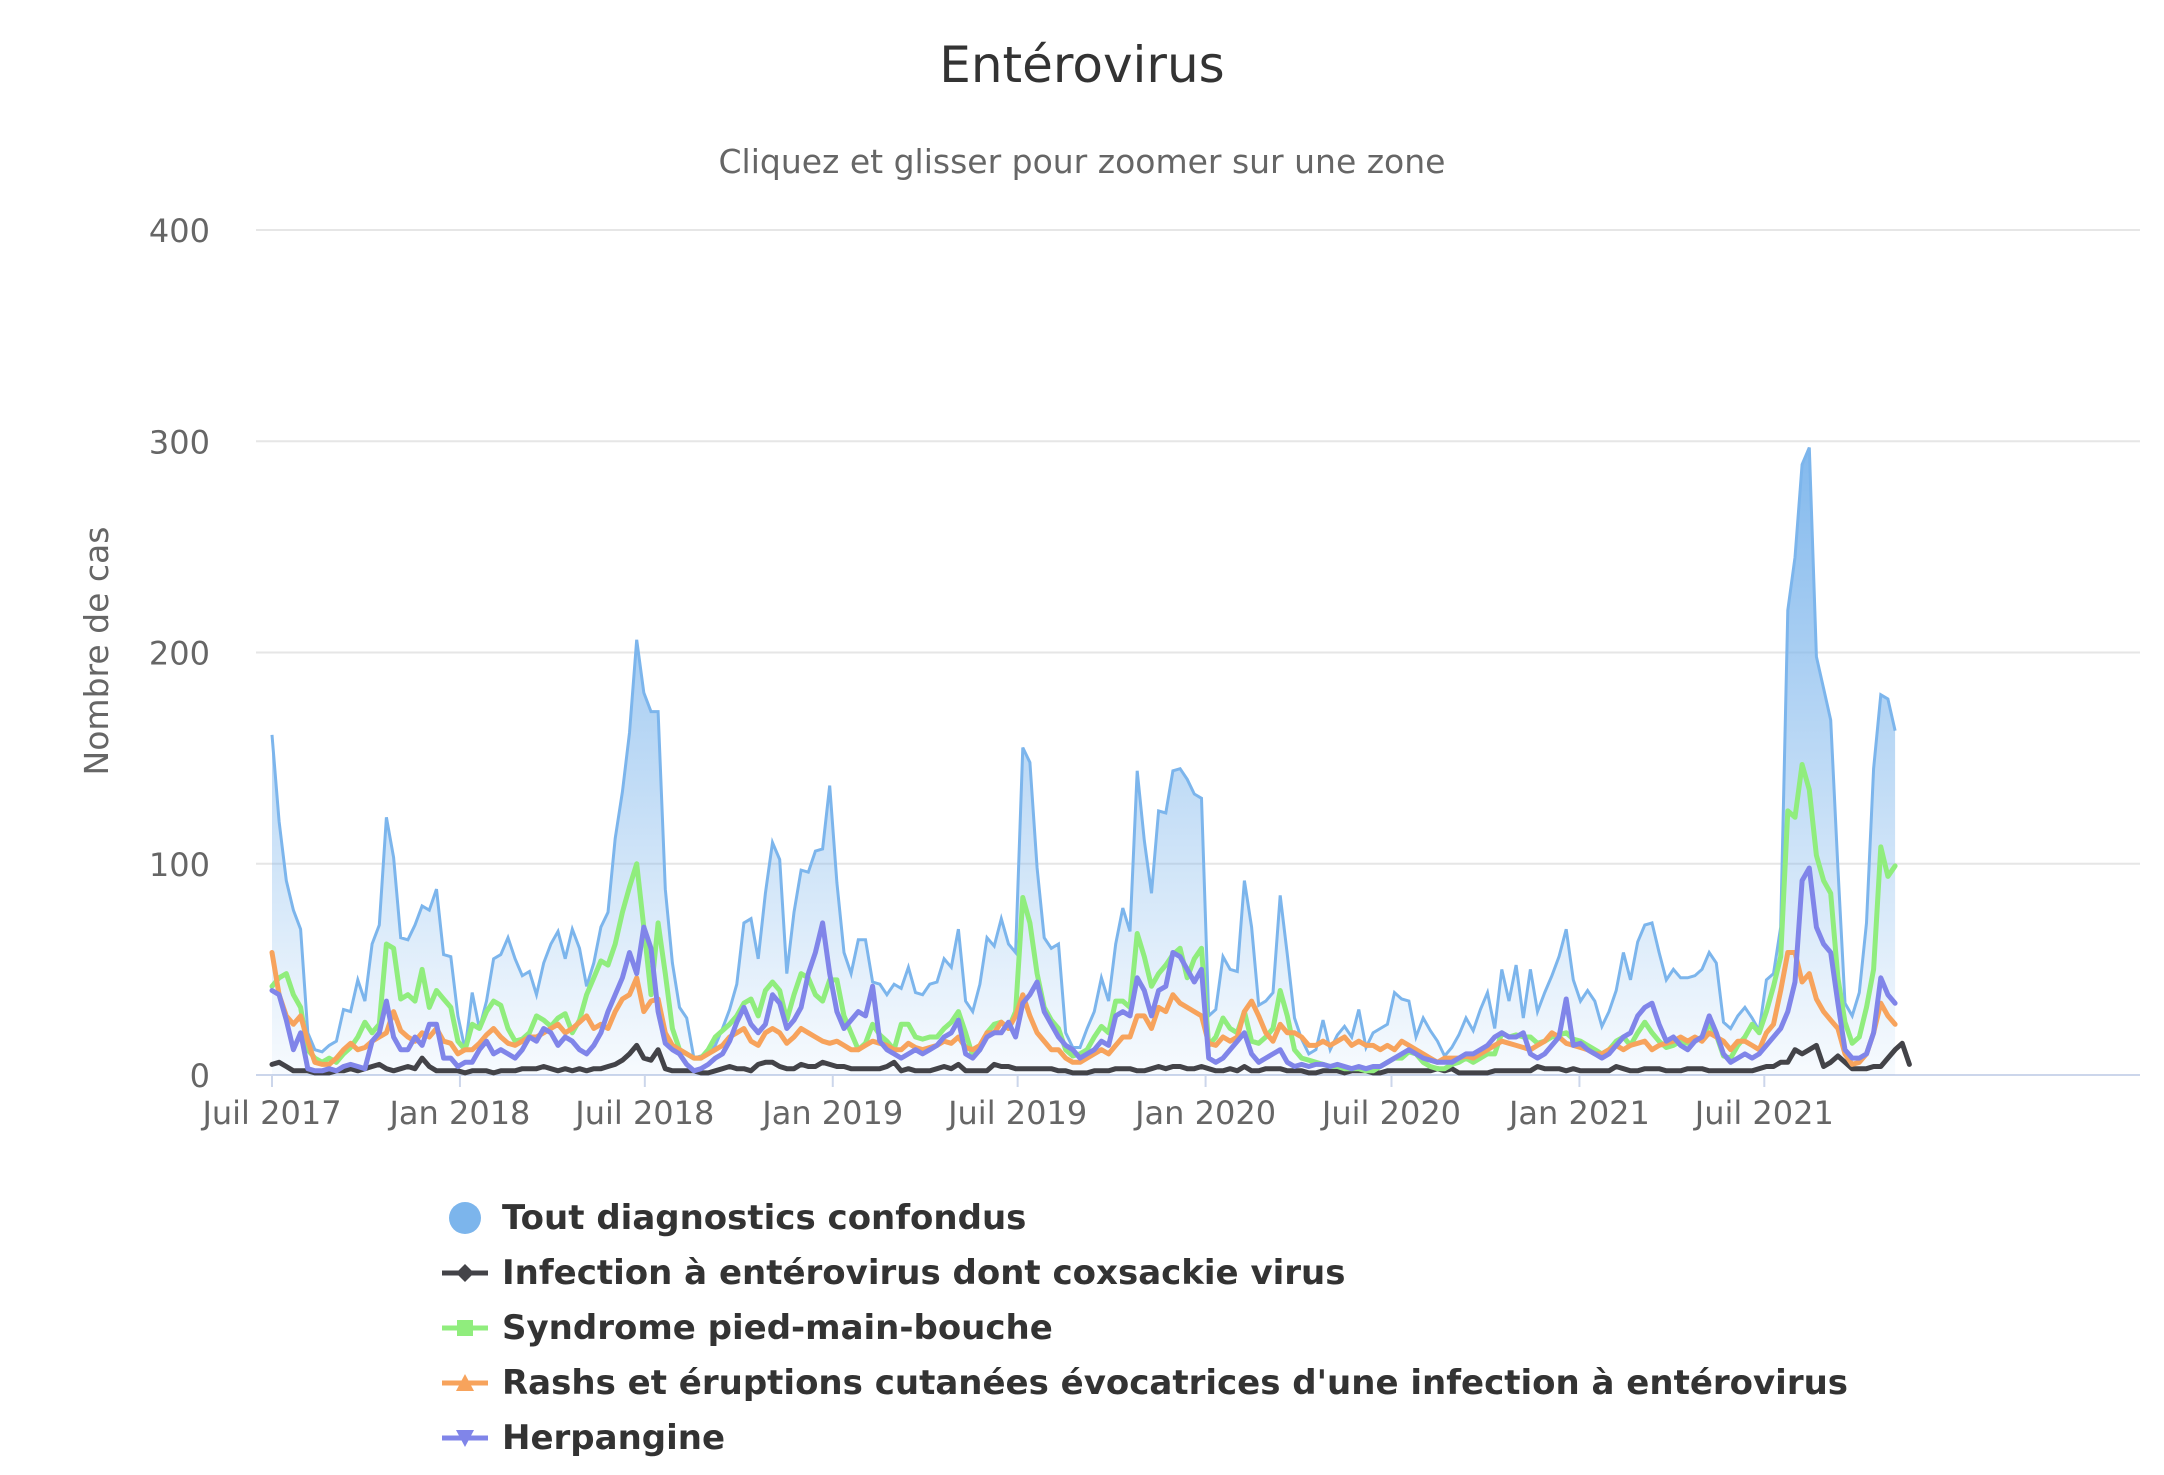 The image size is (2164, 1475). I want to click on legend-item-herpangina: Herpangine, so click(1188, 1437).